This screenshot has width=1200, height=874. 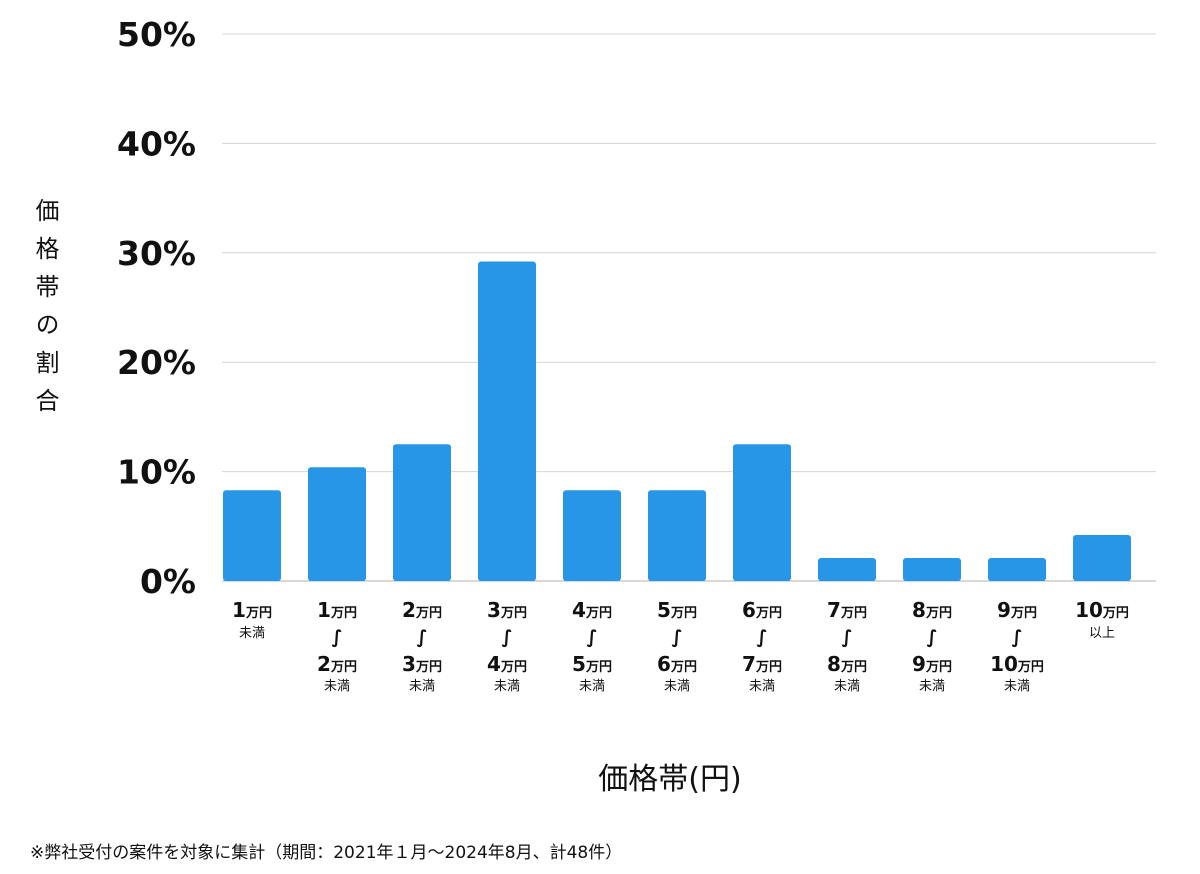 I want to click on x-tick-to: 2万円, so click(x=337, y=664).